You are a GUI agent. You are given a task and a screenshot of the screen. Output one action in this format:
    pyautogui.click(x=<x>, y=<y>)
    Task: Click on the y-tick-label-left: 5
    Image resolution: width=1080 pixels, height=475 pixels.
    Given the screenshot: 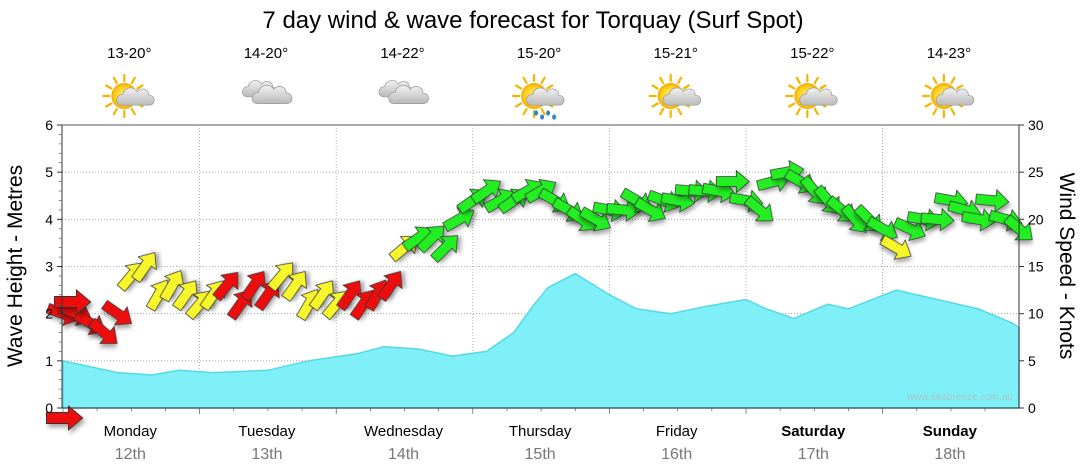 What is the action you would take?
    pyautogui.click(x=49, y=172)
    